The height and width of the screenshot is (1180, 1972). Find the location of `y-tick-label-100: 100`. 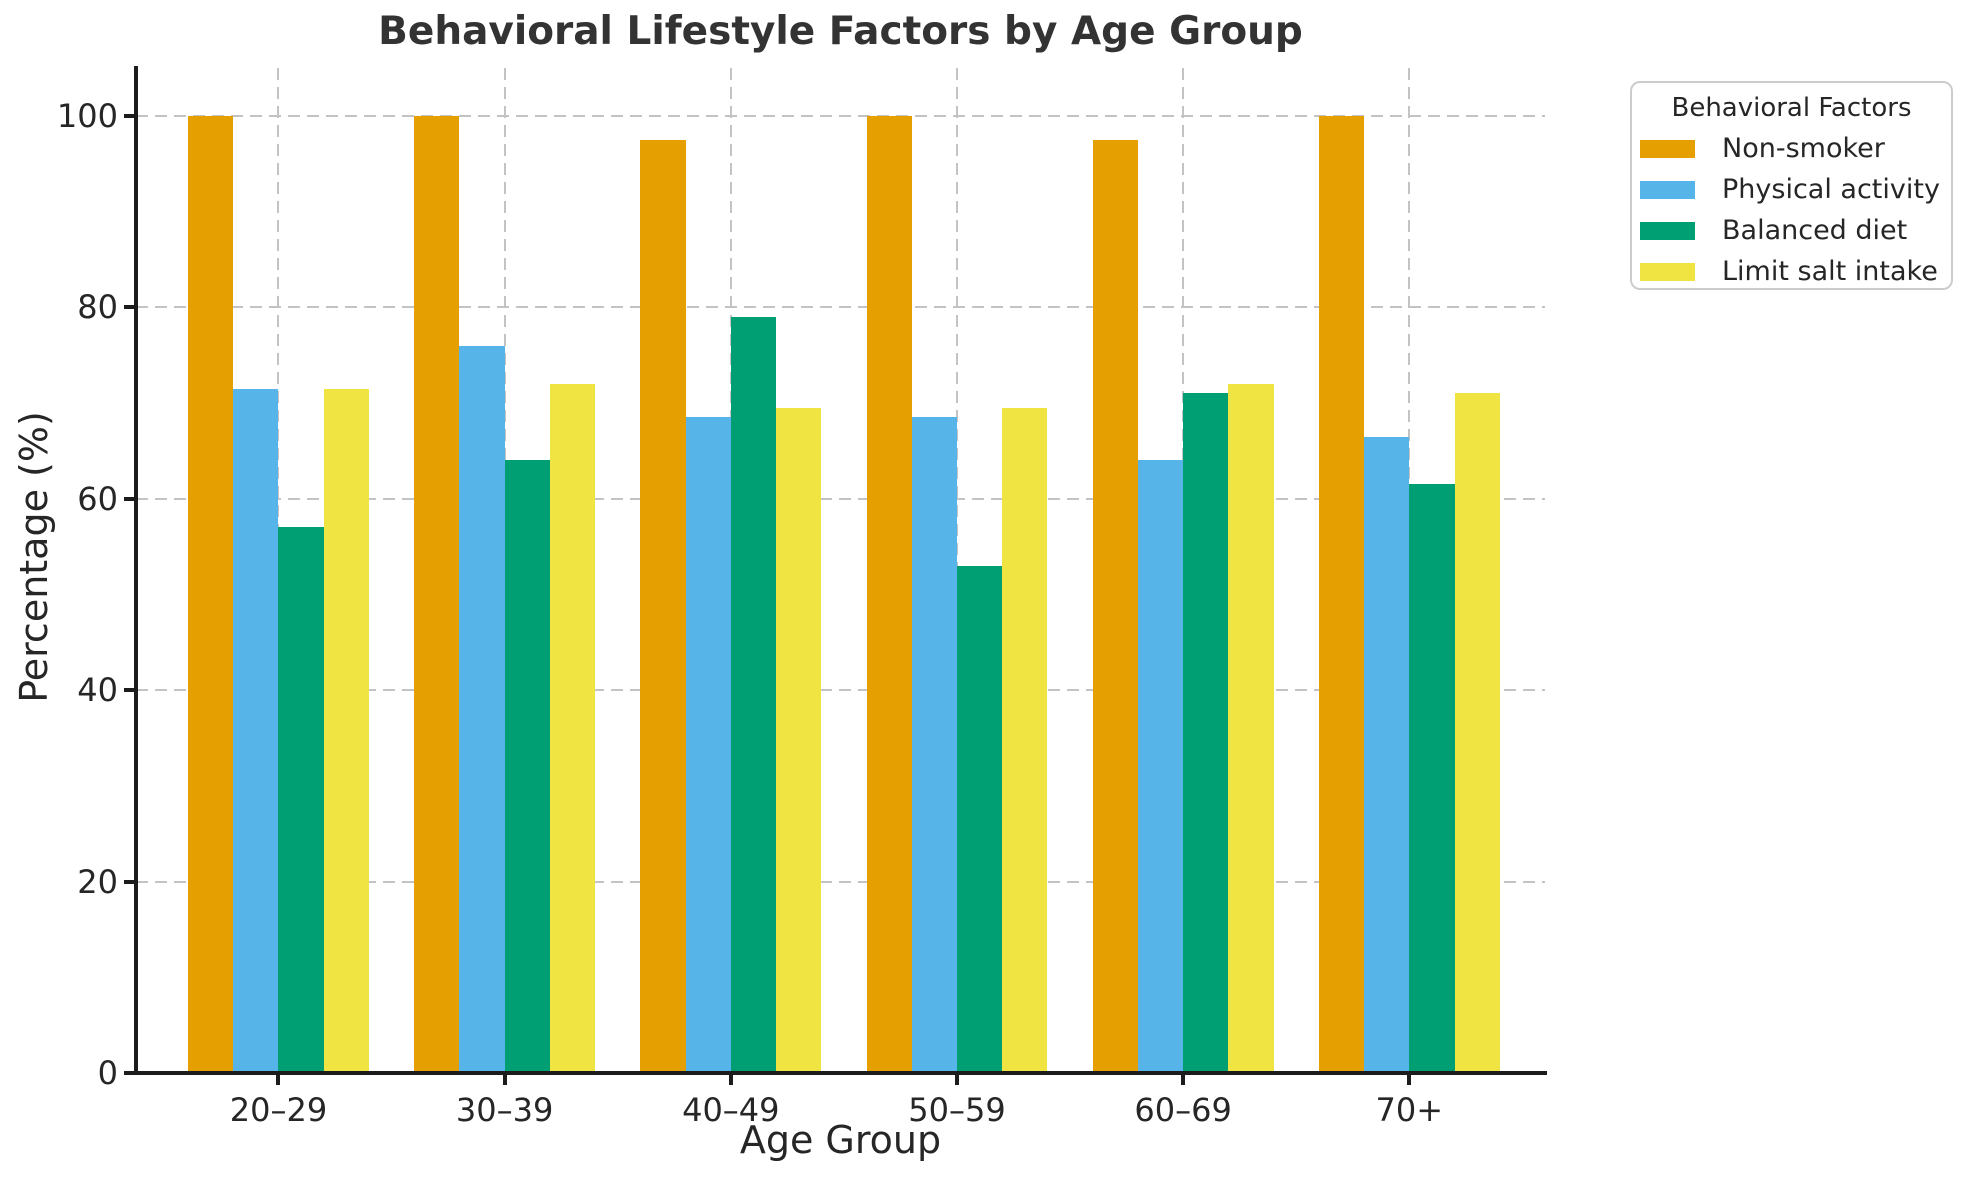

y-tick-label-100: 100 is located at coordinates (87, 115).